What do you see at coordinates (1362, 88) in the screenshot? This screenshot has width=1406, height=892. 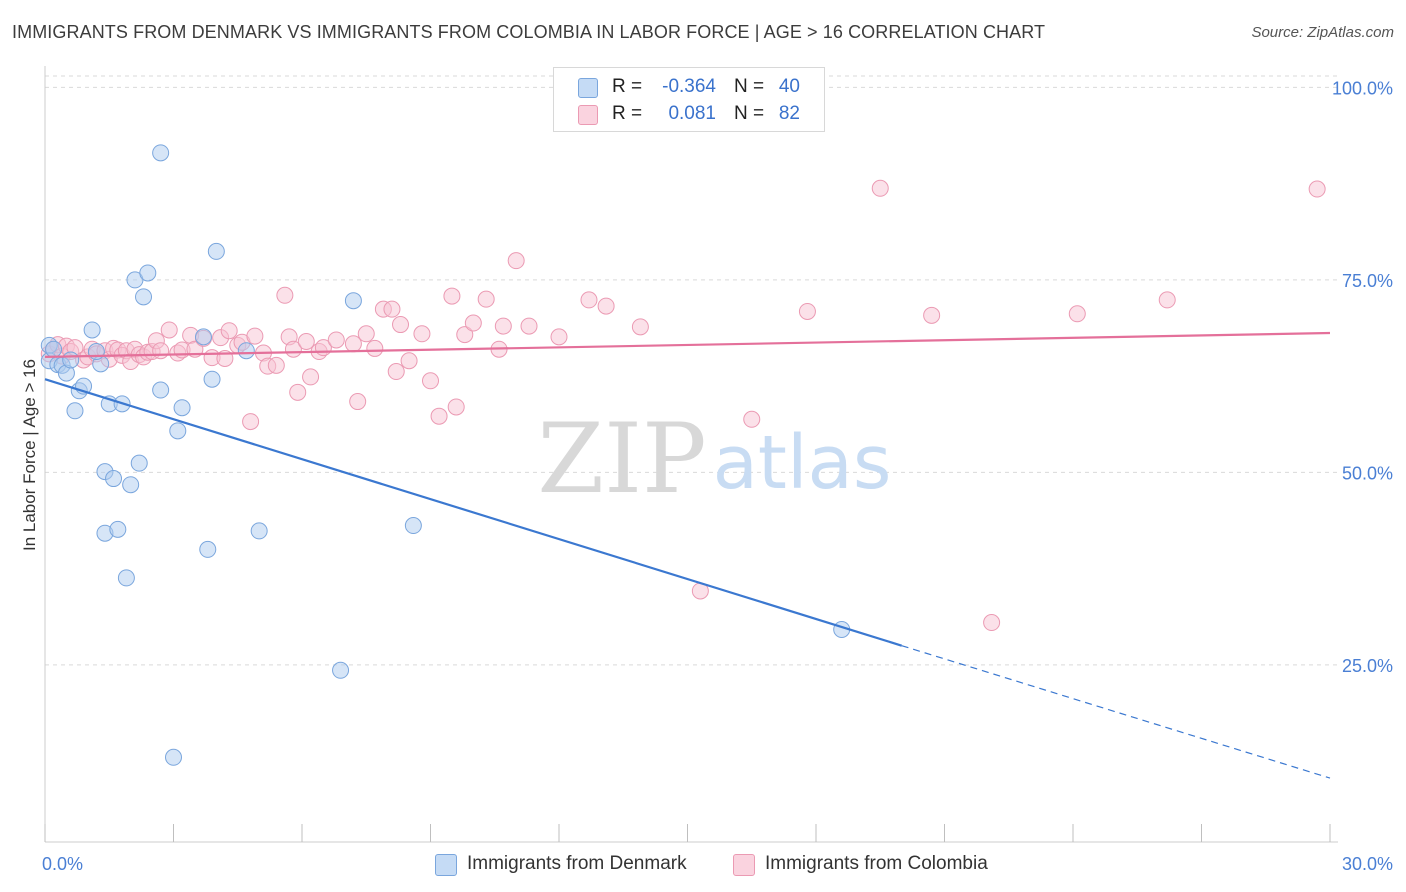 I see `y-tick-label: 100.0%` at bounding box center [1362, 88].